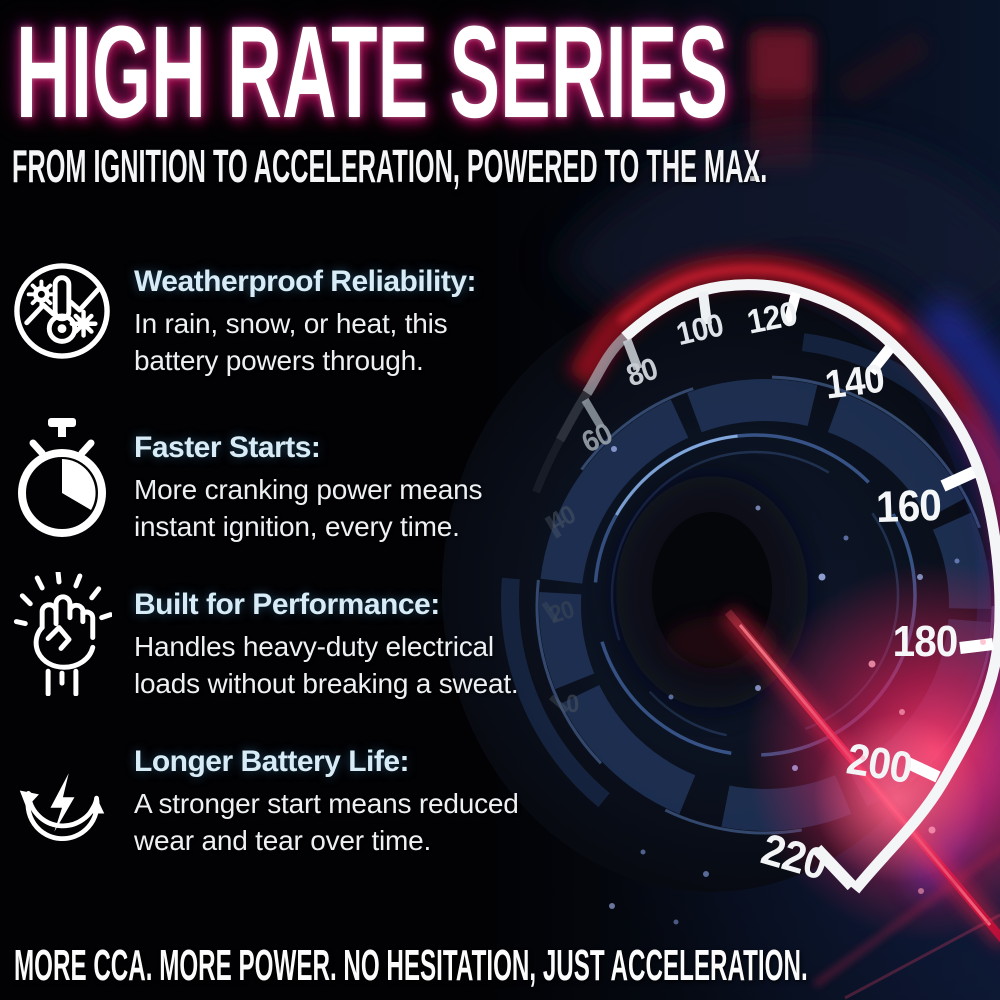  Describe the element at coordinates (880, 763) in the screenshot. I see `gauge-label-200: 200` at that location.